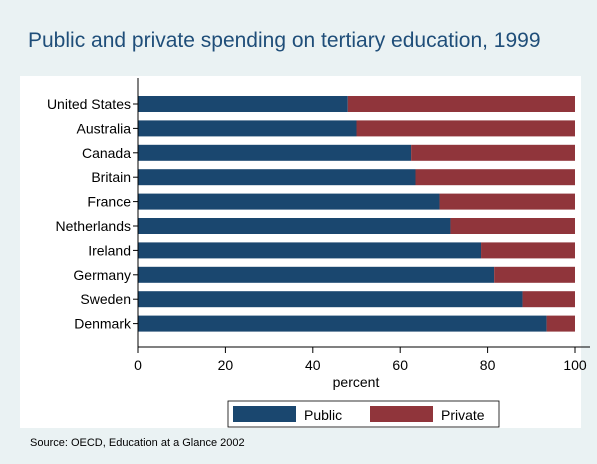 This screenshot has width=597, height=464. Describe the element at coordinates (463, 415) in the screenshot. I see `legend-label-private: Private` at that location.